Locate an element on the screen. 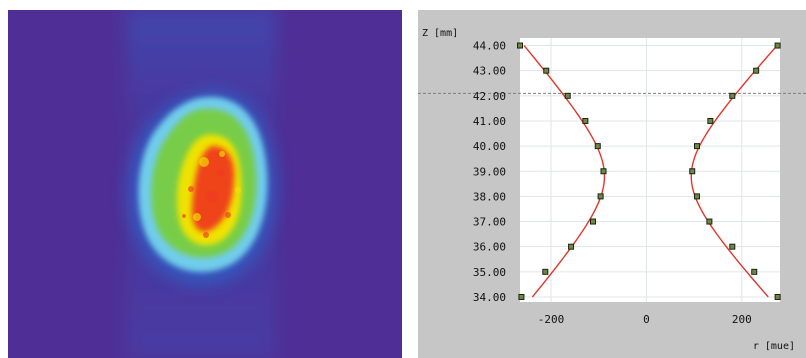 The width and height of the screenshot is (806, 358). y-tick-label: 43.00 is located at coordinates (489, 71).